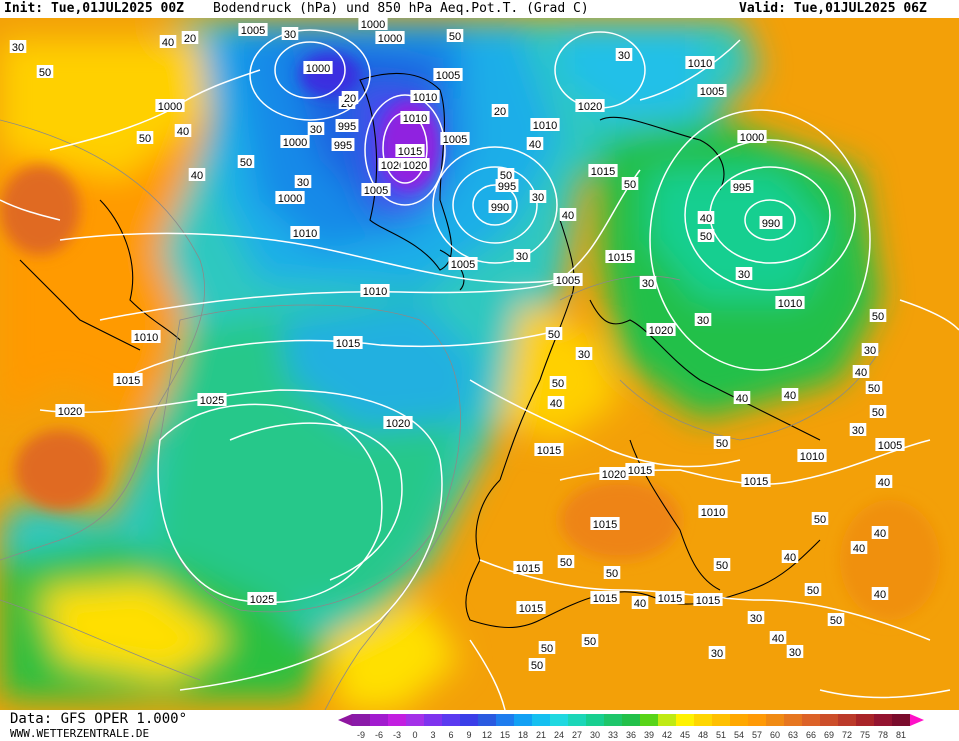  Describe the element at coordinates (667, 735) in the screenshot. I see `colorbar-tick-label: 42` at that location.